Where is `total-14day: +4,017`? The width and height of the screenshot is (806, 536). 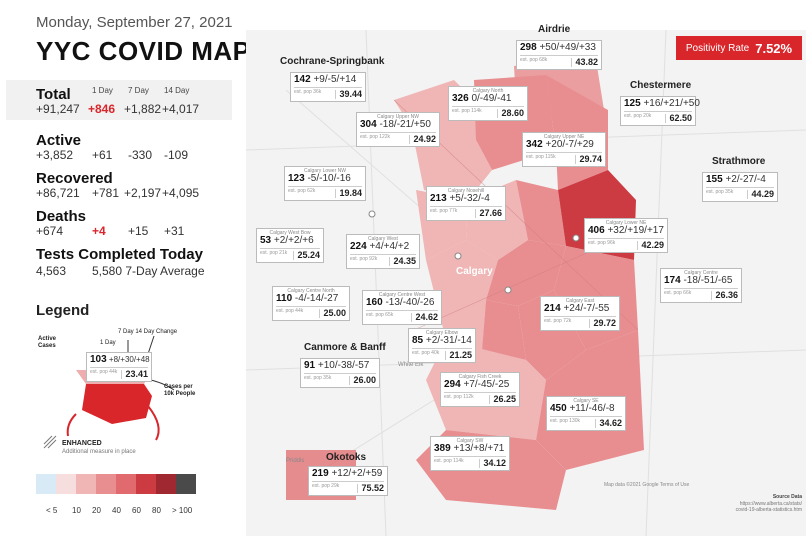 total-14day: +4,017 is located at coordinates (181, 109).